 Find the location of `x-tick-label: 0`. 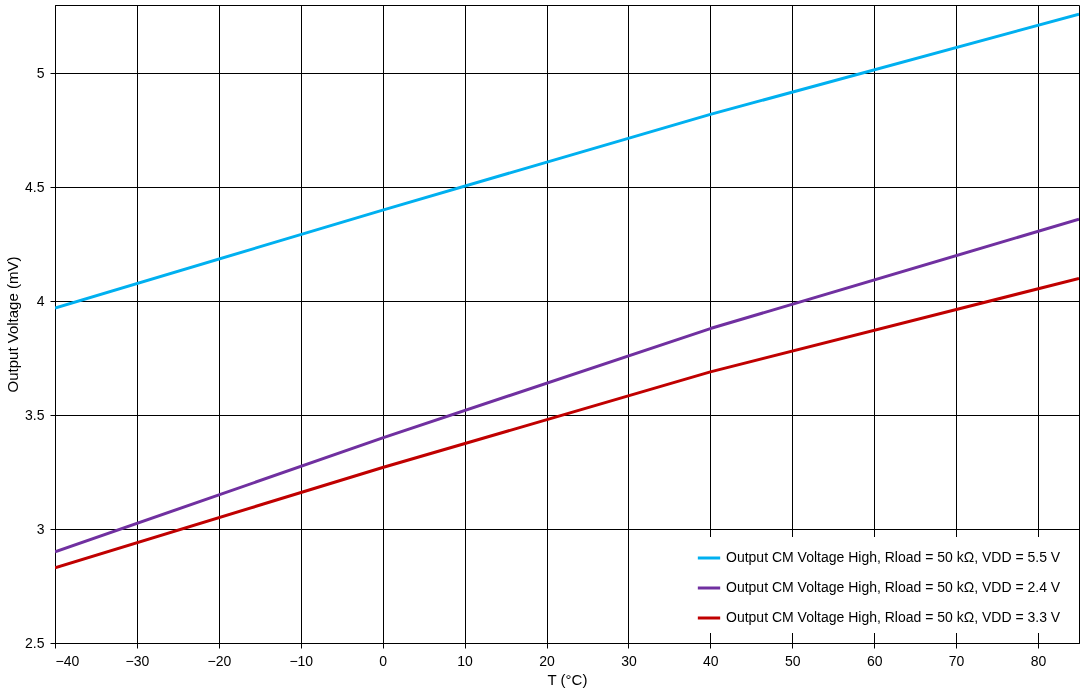

x-tick-label: 0 is located at coordinates (383, 660).